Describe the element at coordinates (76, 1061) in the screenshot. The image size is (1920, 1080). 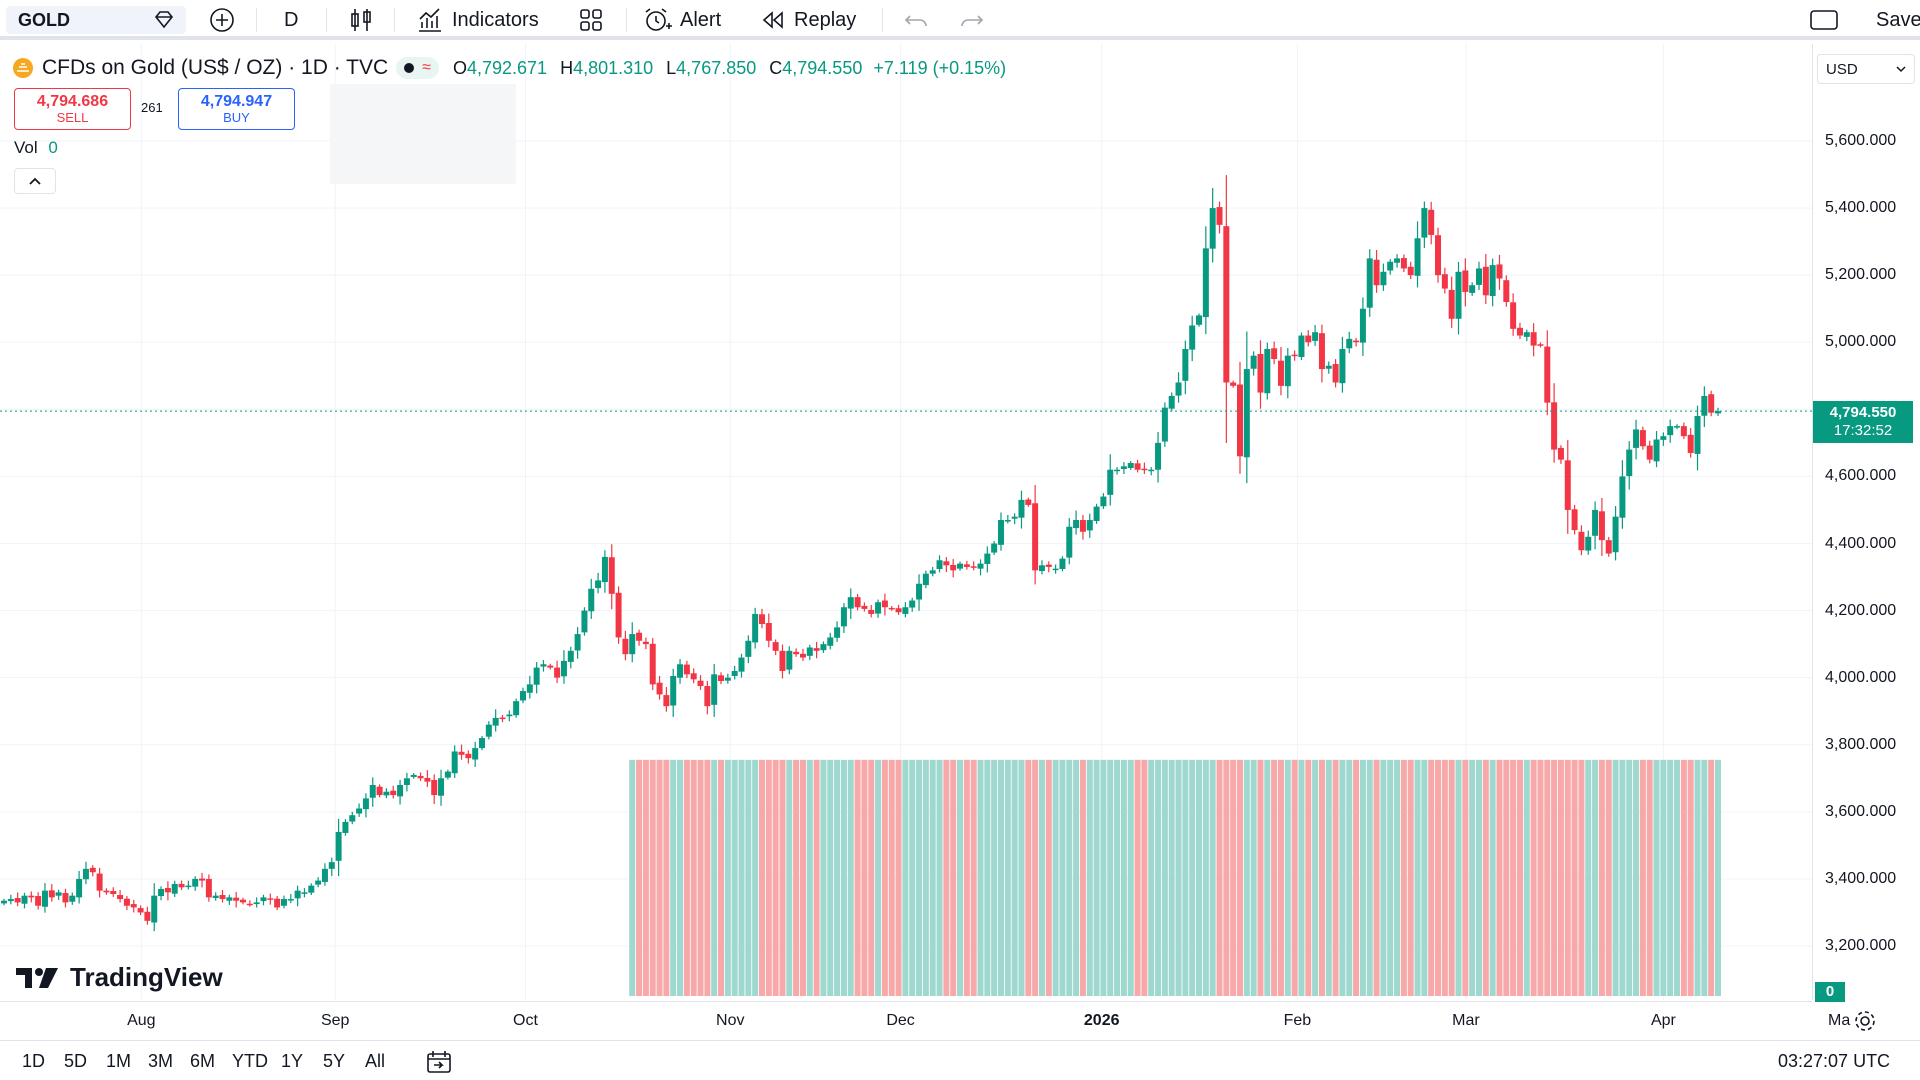
I see `range-button-5d: 5D` at that location.